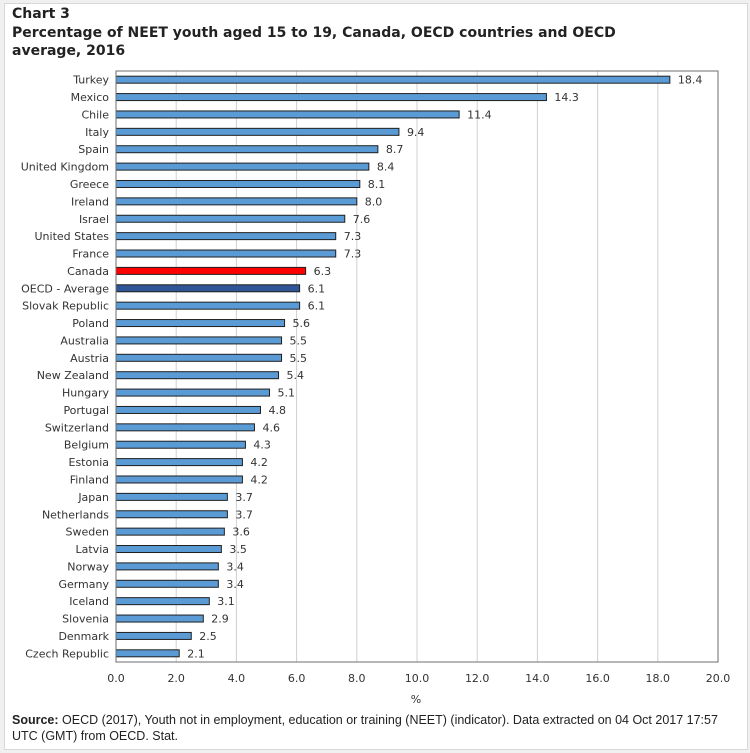 Image resolution: width=750 pixels, height=753 pixels. What do you see at coordinates (90, 97) in the screenshot?
I see `category-label: Mexico` at bounding box center [90, 97].